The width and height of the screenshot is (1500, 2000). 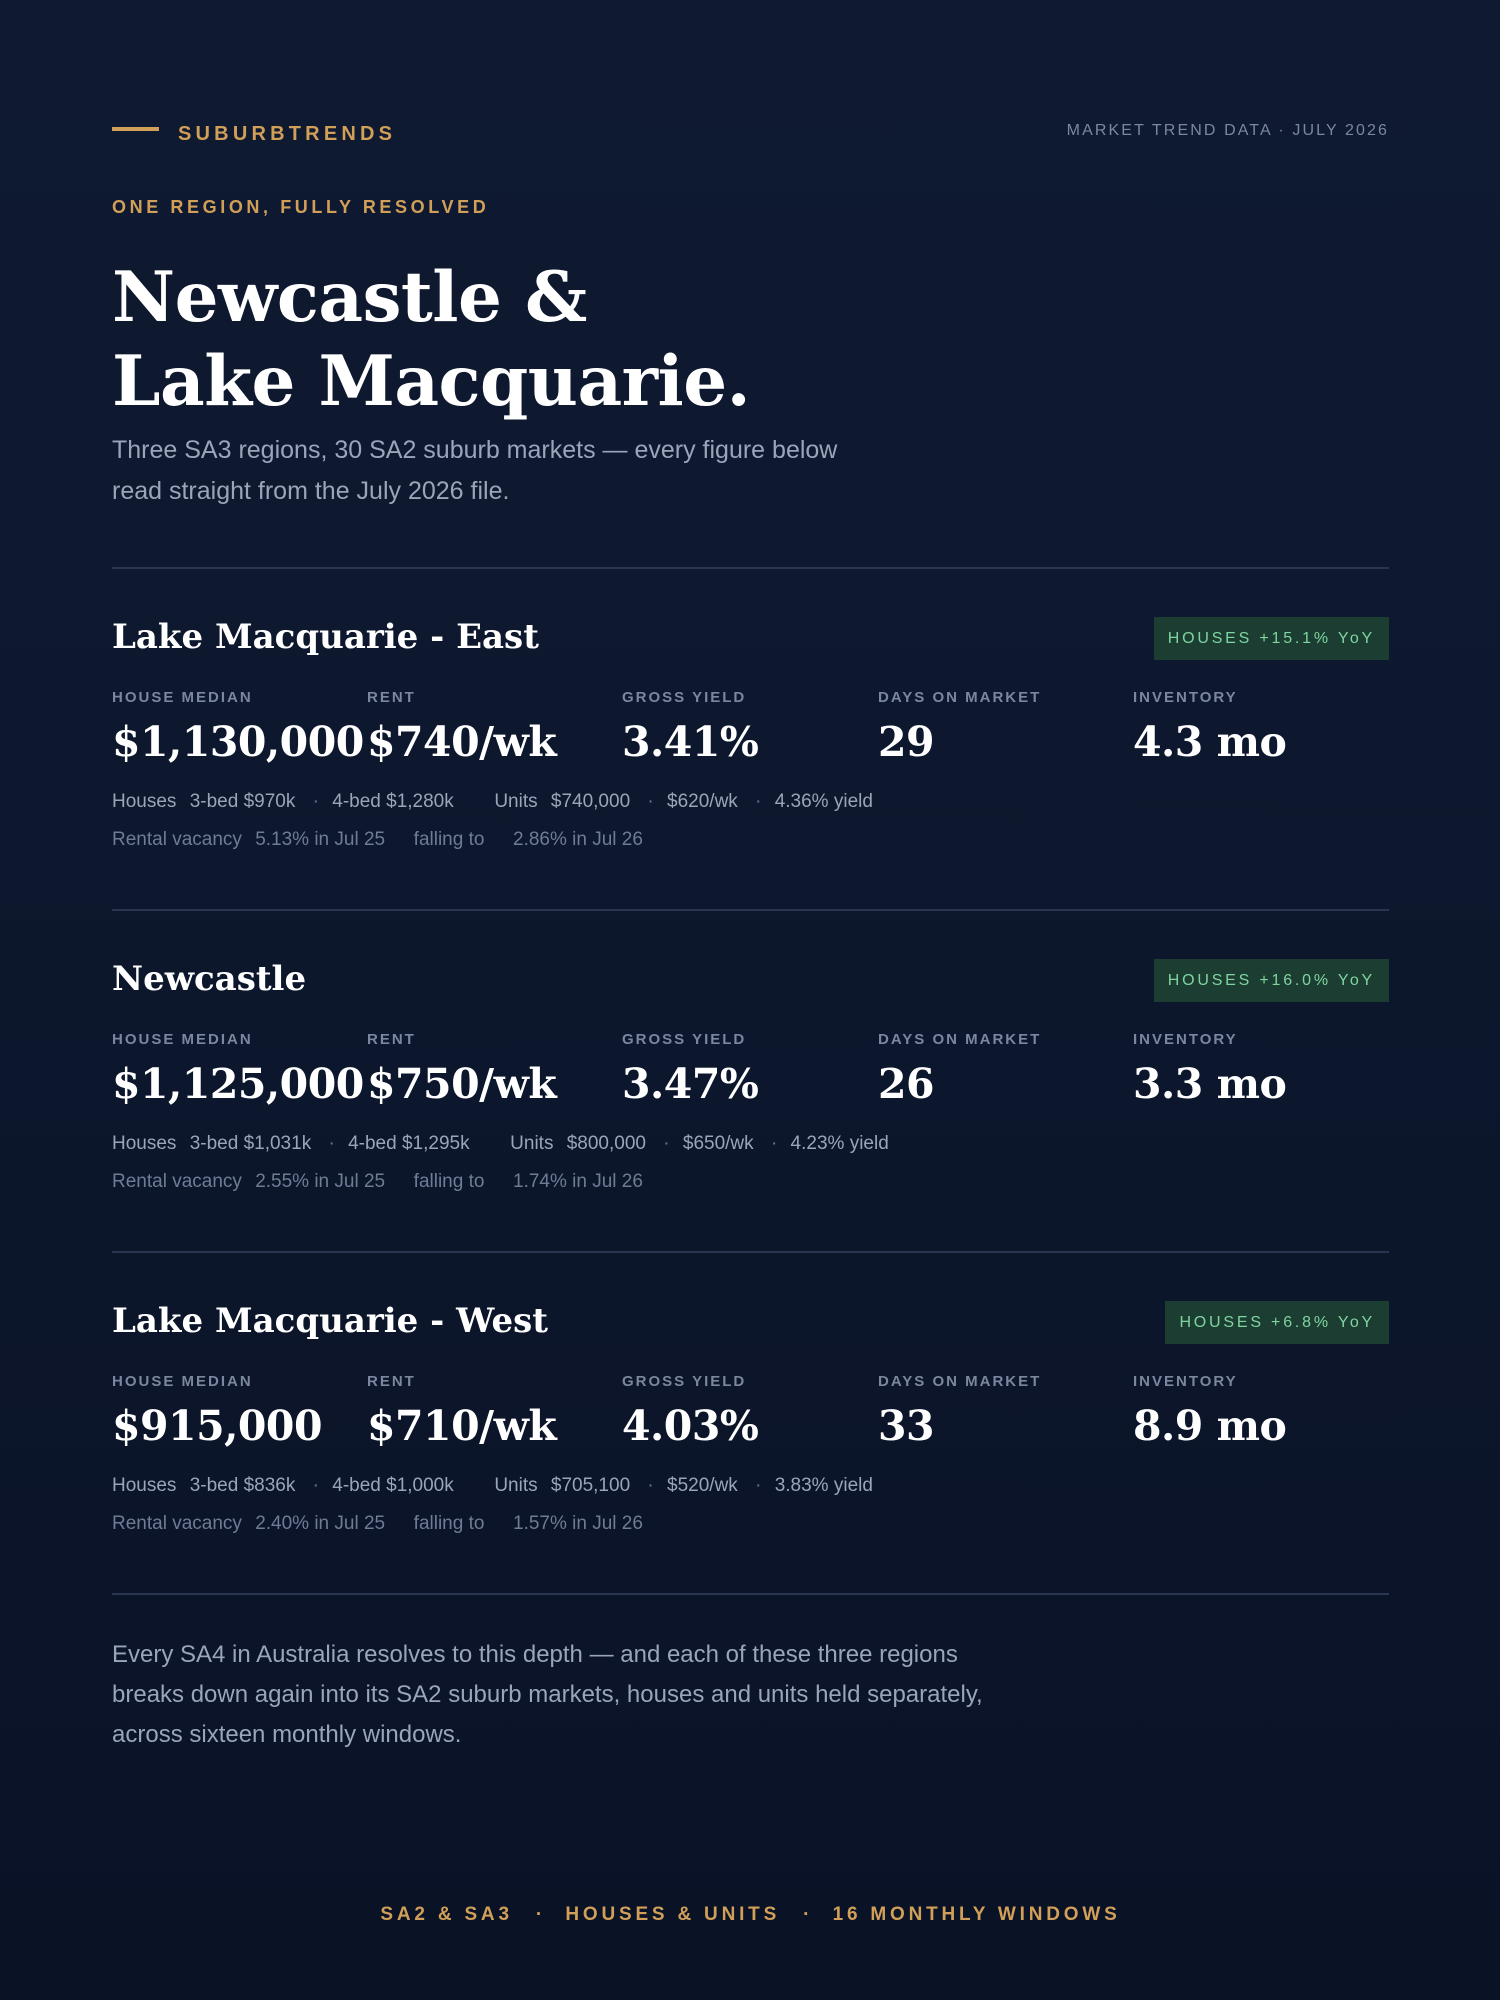 I want to click on headline-line-2: Lake Macquarie., so click(x=431, y=381).